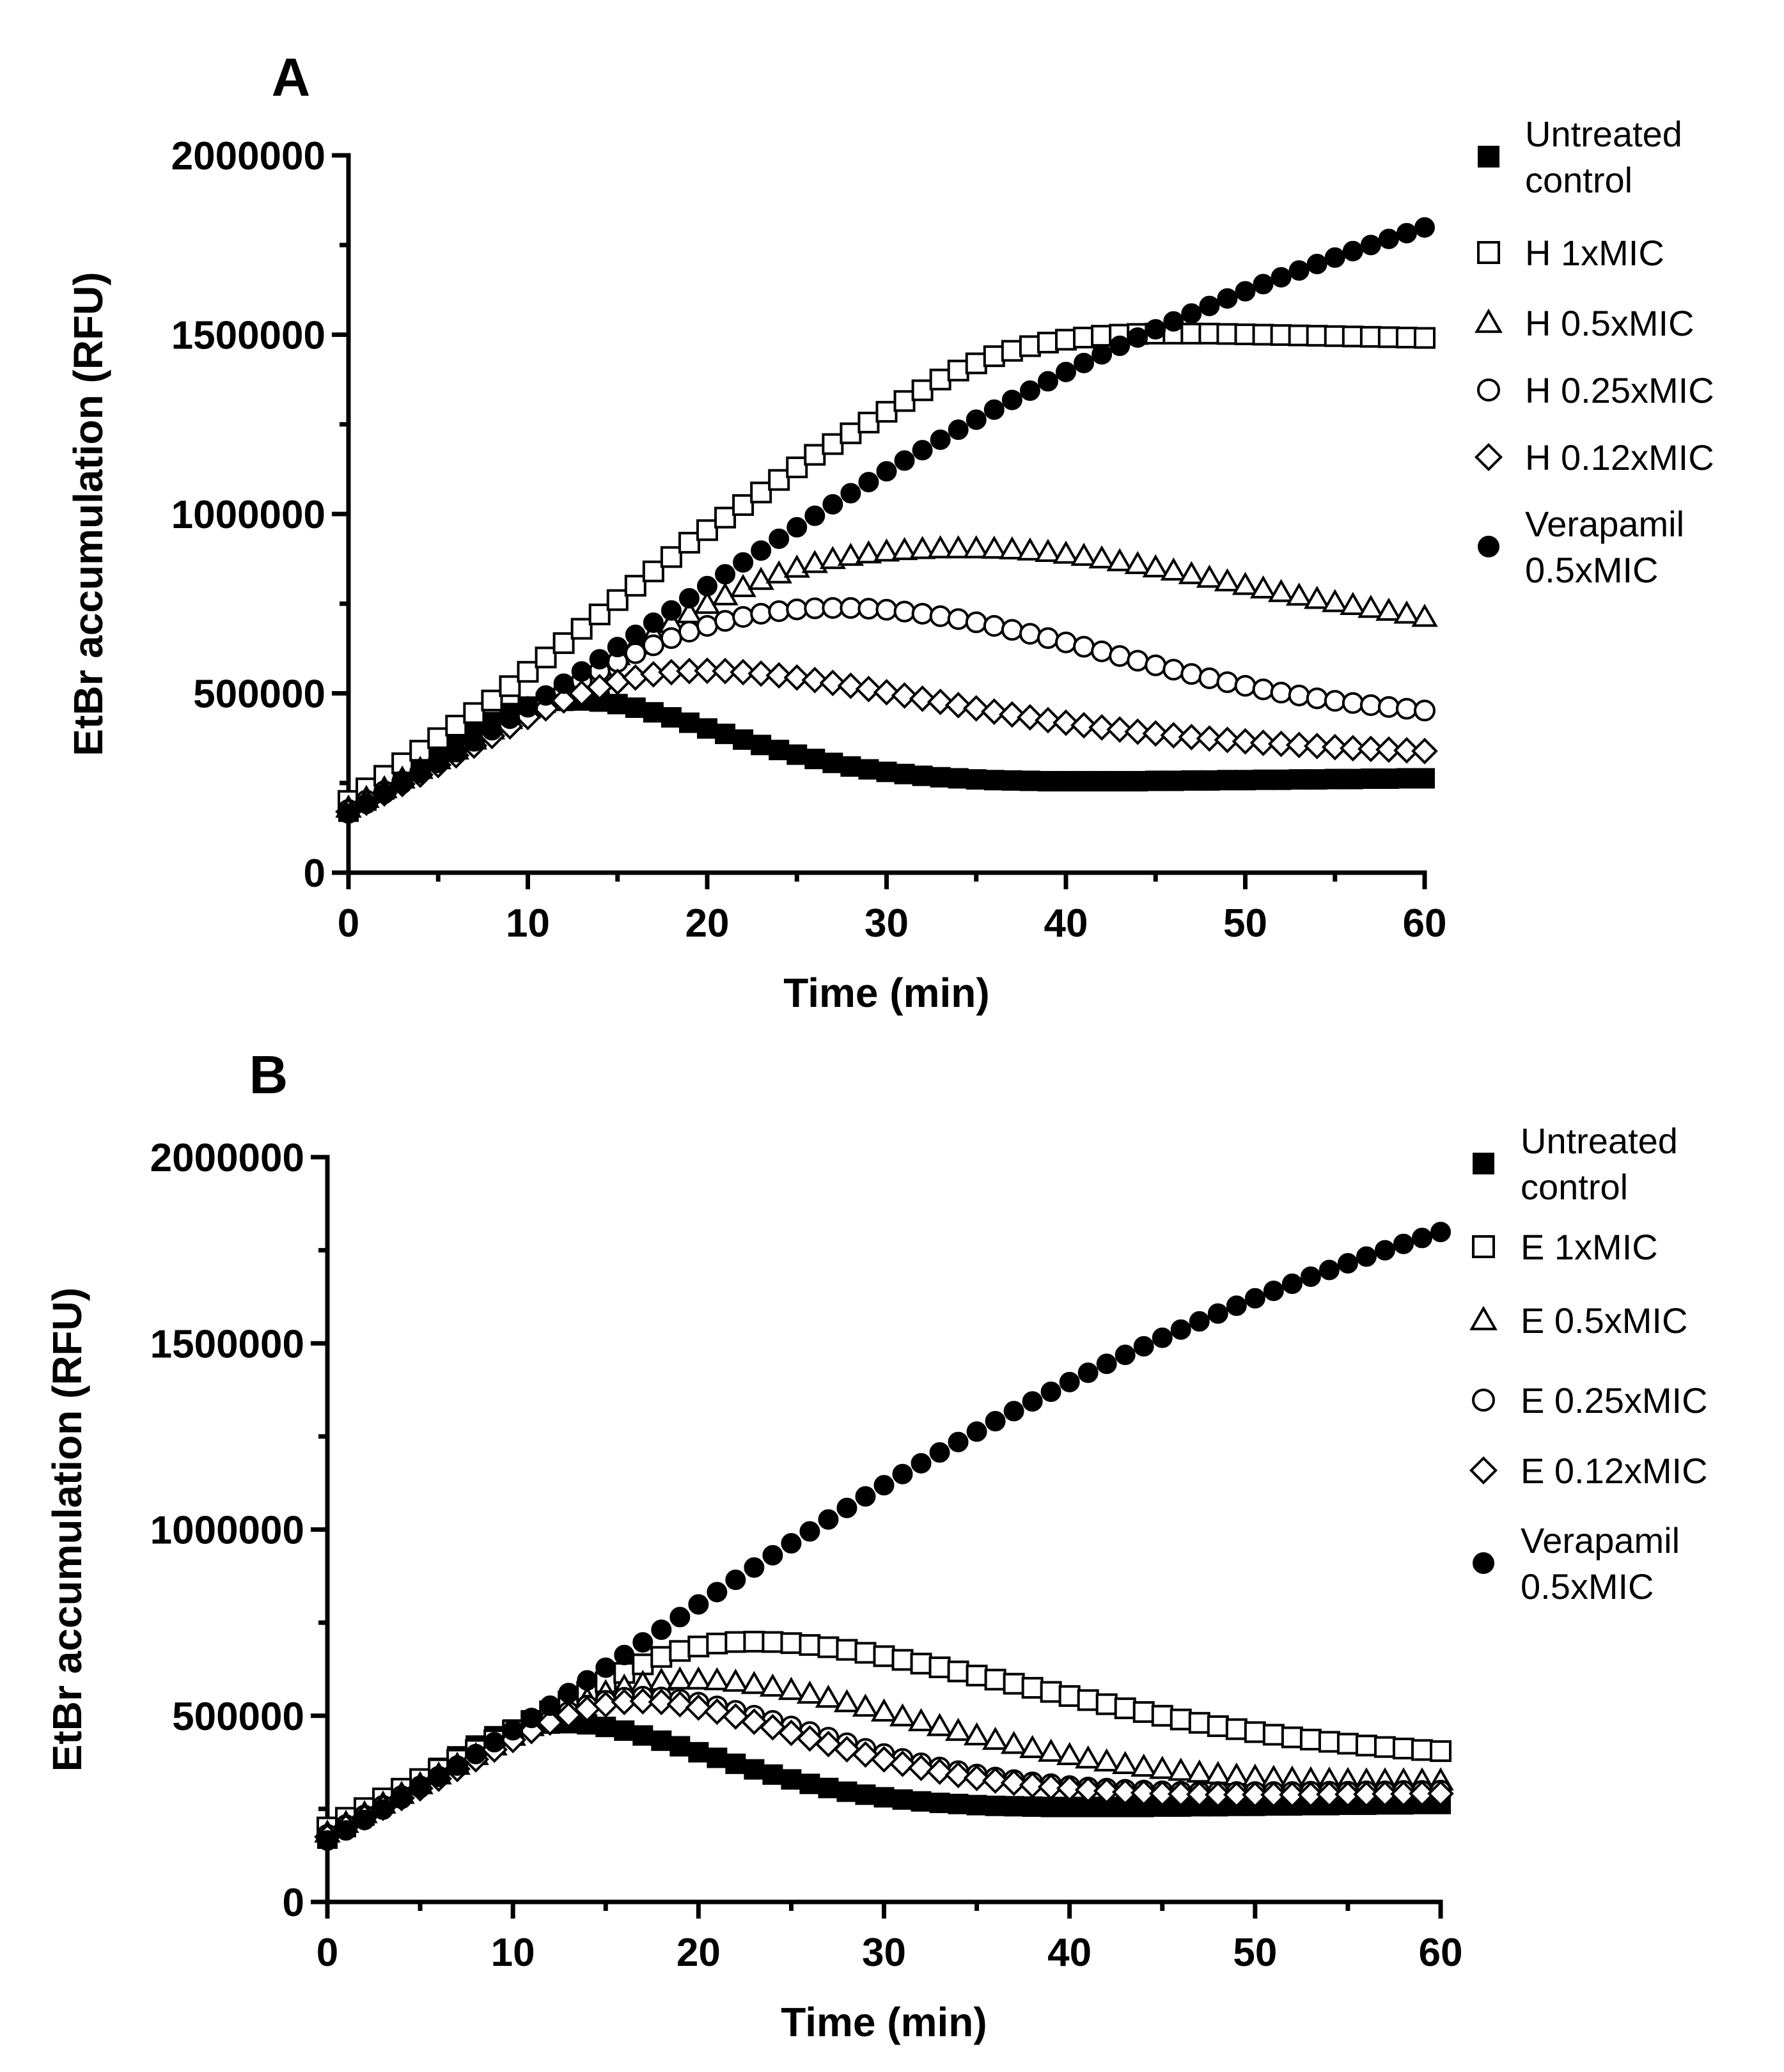 The height and width of the screenshot is (2072, 1784). Describe the element at coordinates (1565, 1247) in the screenshot. I see `legend-entry: E 1xMIC` at that location.